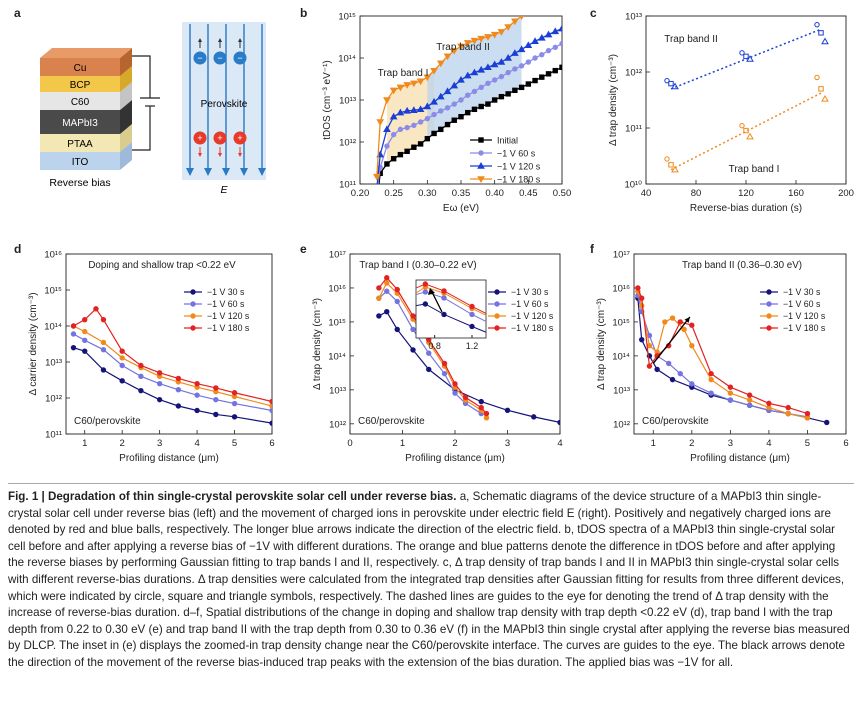 Image resolution: width=862 pixels, height=708 pixels. Describe the element at coordinates (224, 101) in the screenshot. I see `perovskite-box` at that location.